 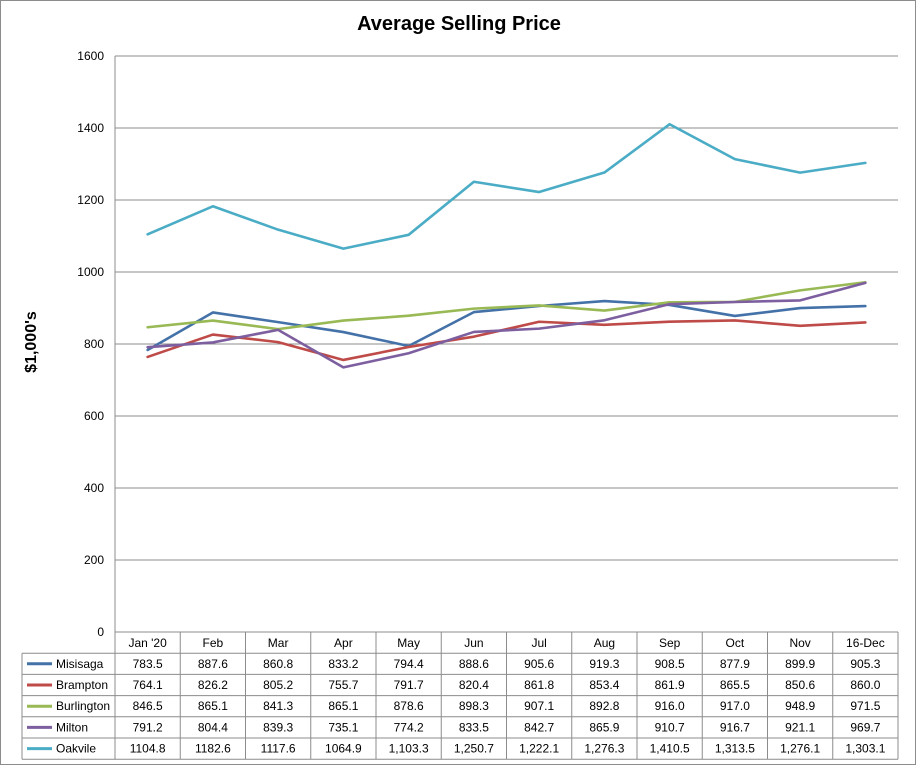 What do you see at coordinates (94, 416) in the screenshot?
I see `y-tick-label: 600` at bounding box center [94, 416].